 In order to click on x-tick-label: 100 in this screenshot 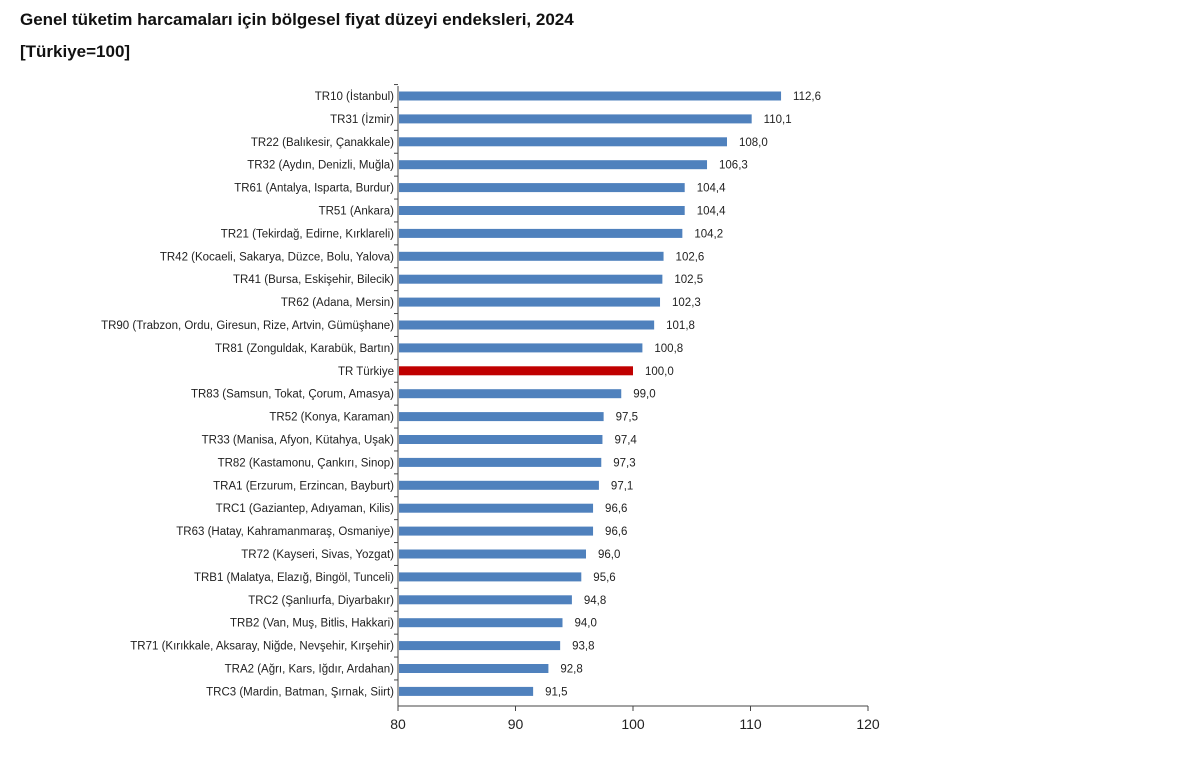, I will do `click(633, 724)`.